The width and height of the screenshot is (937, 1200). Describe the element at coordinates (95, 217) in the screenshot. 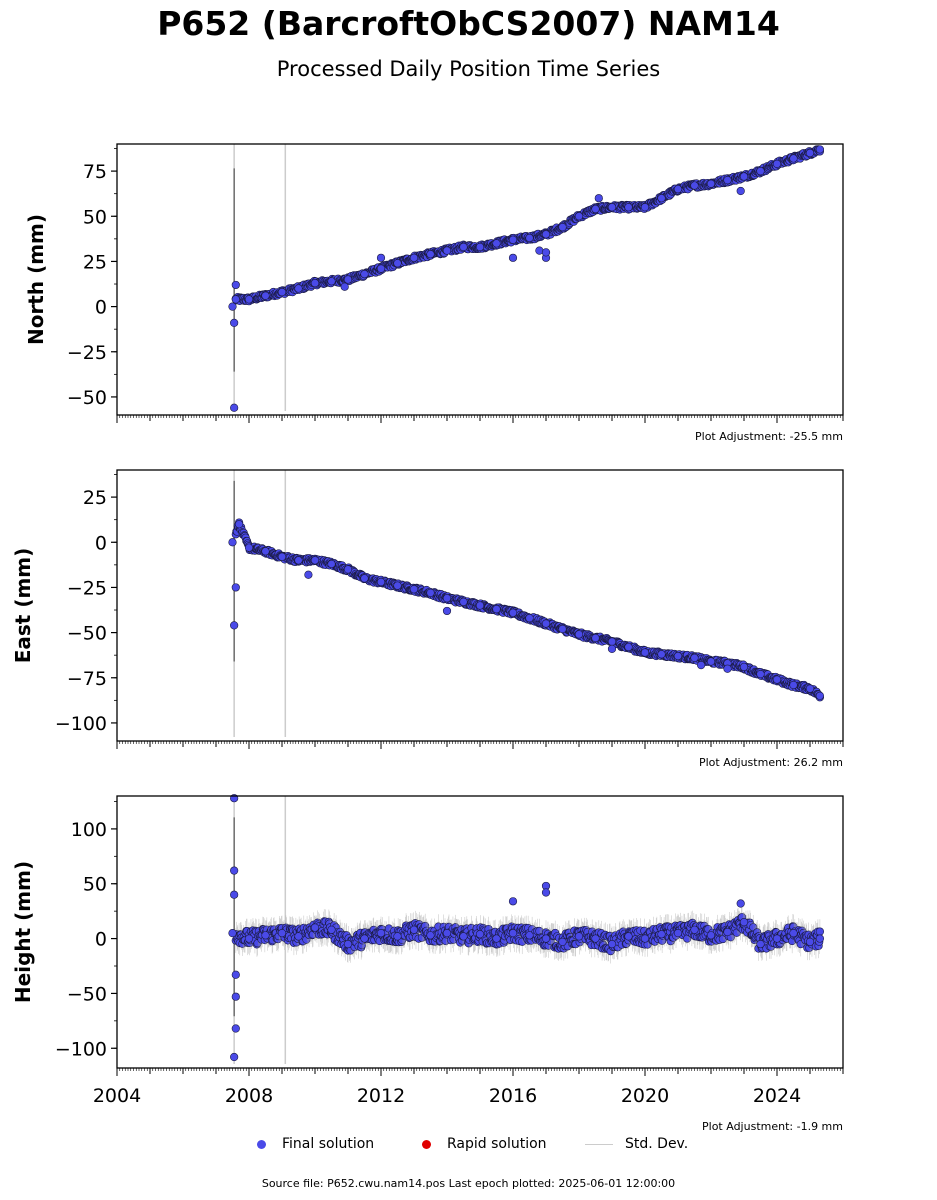

I see `y-tick-label: 50` at that location.